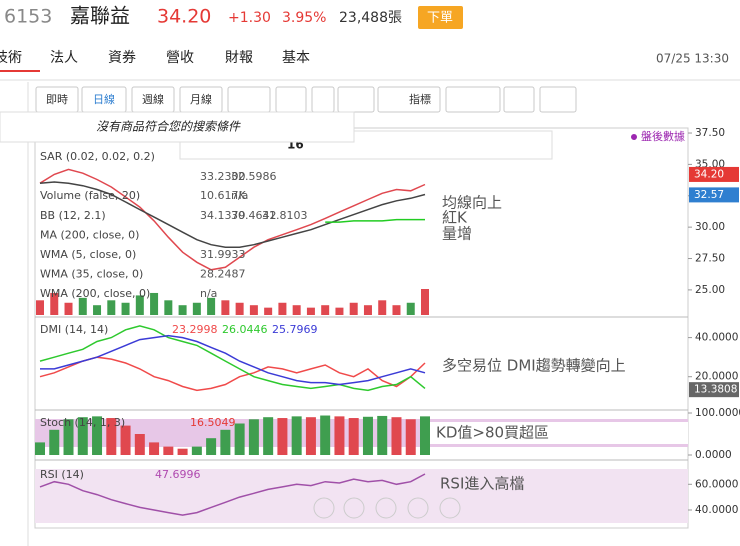  Describe the element at coordinates (91, 274) in the screenshot. I see `indicator-label: WMA (35, close, 0)` at that location.